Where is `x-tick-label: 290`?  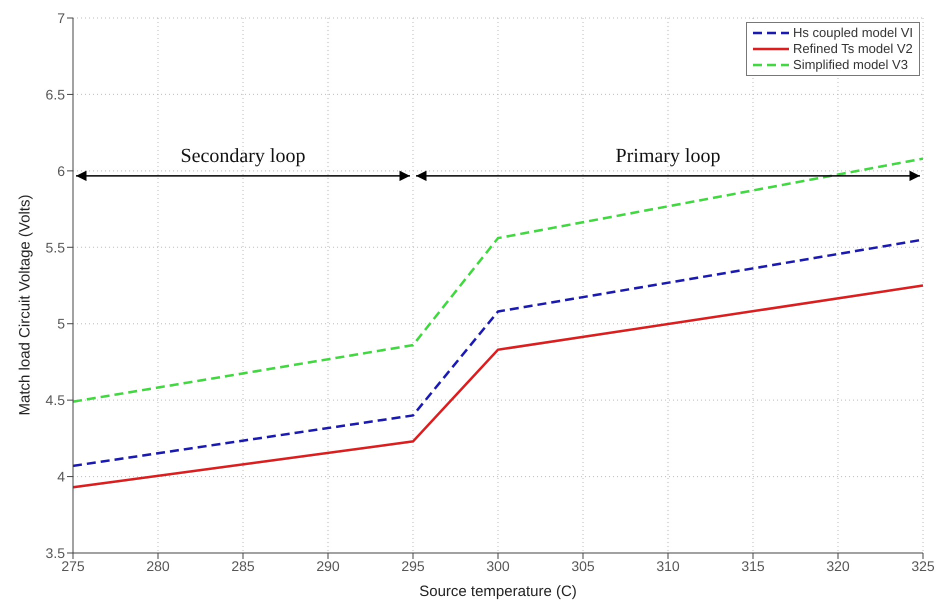 x-tick-label: 290 is located at coordinates (328, 566).